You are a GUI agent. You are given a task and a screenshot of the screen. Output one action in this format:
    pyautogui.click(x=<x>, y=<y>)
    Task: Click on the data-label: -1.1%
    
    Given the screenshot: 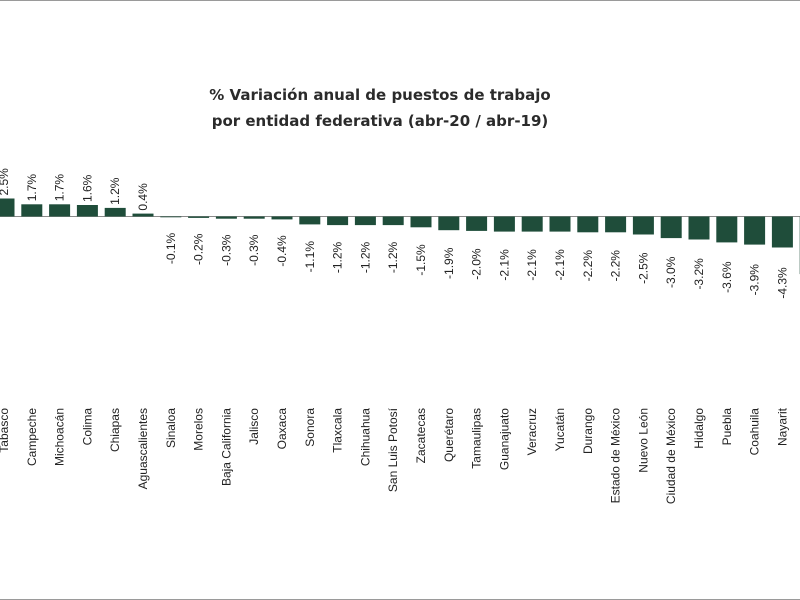 What is the action you would take?
    pyautogui.click(x=310, y=257)
    